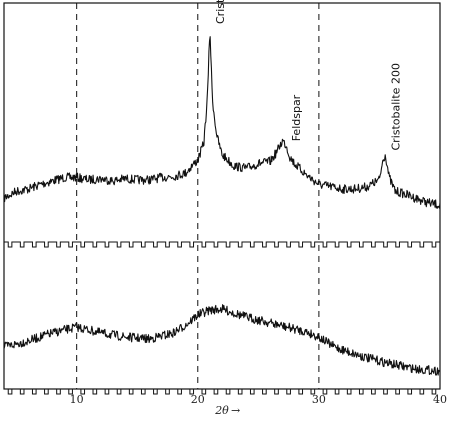 This screenshot has height=421, width=450. I want to click on annotation-1: Cristobalite 101, so click(220, 12).